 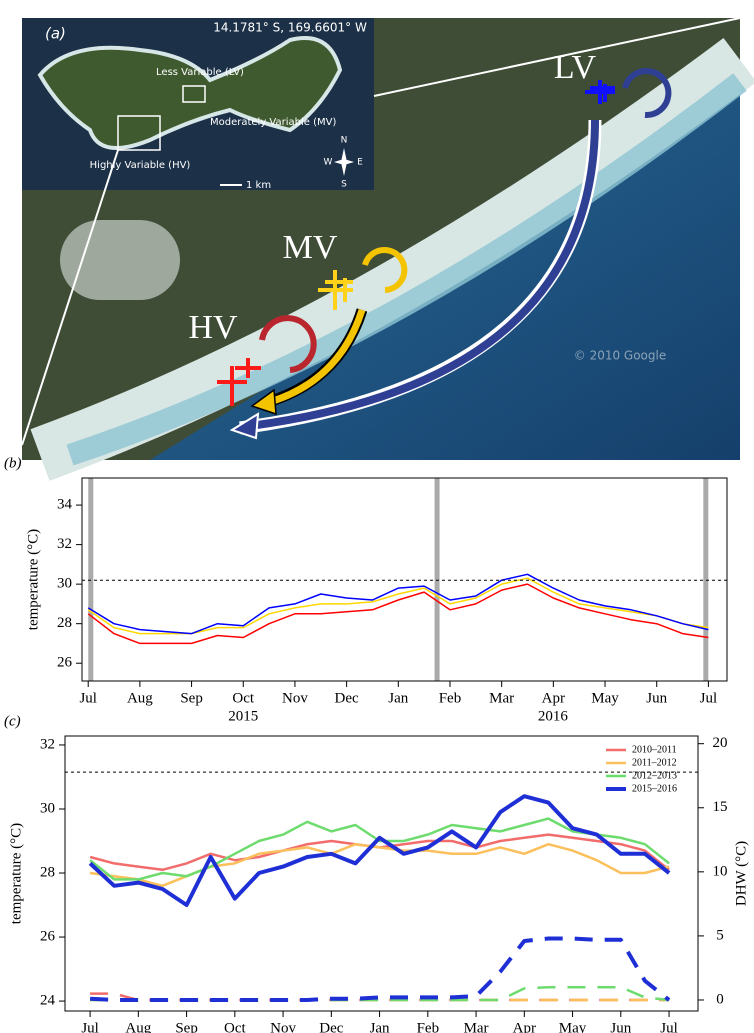 What do you see at coordinates (741, 873) in the screenshot?
I see `y2-axis-label: DHW (°C)` at bounding box center [741, 873].